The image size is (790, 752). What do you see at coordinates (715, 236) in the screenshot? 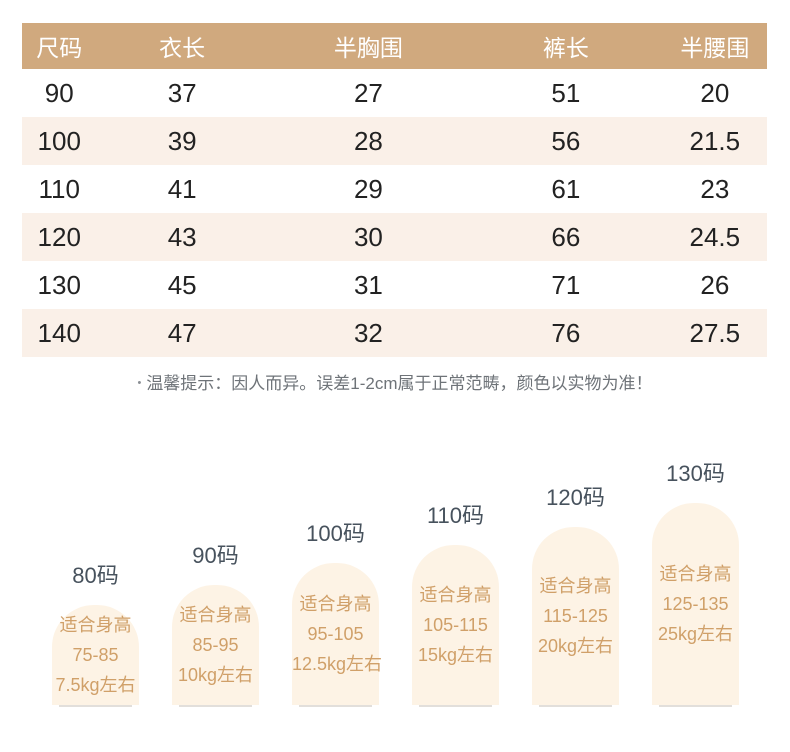
I see `table-cell: 24.5` at bounding box center [715, 236].